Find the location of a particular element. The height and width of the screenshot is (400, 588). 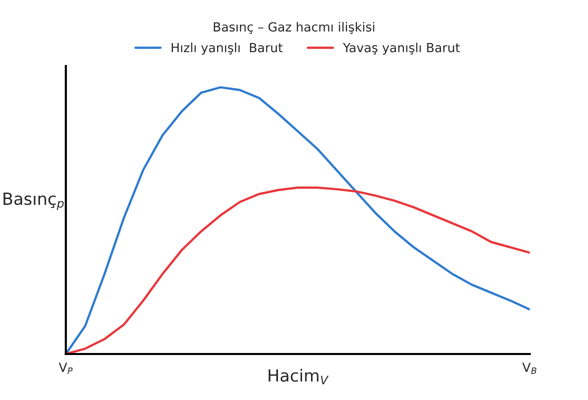

x-tick-label: V$_{P}$ is located at coordinates (65, 368).